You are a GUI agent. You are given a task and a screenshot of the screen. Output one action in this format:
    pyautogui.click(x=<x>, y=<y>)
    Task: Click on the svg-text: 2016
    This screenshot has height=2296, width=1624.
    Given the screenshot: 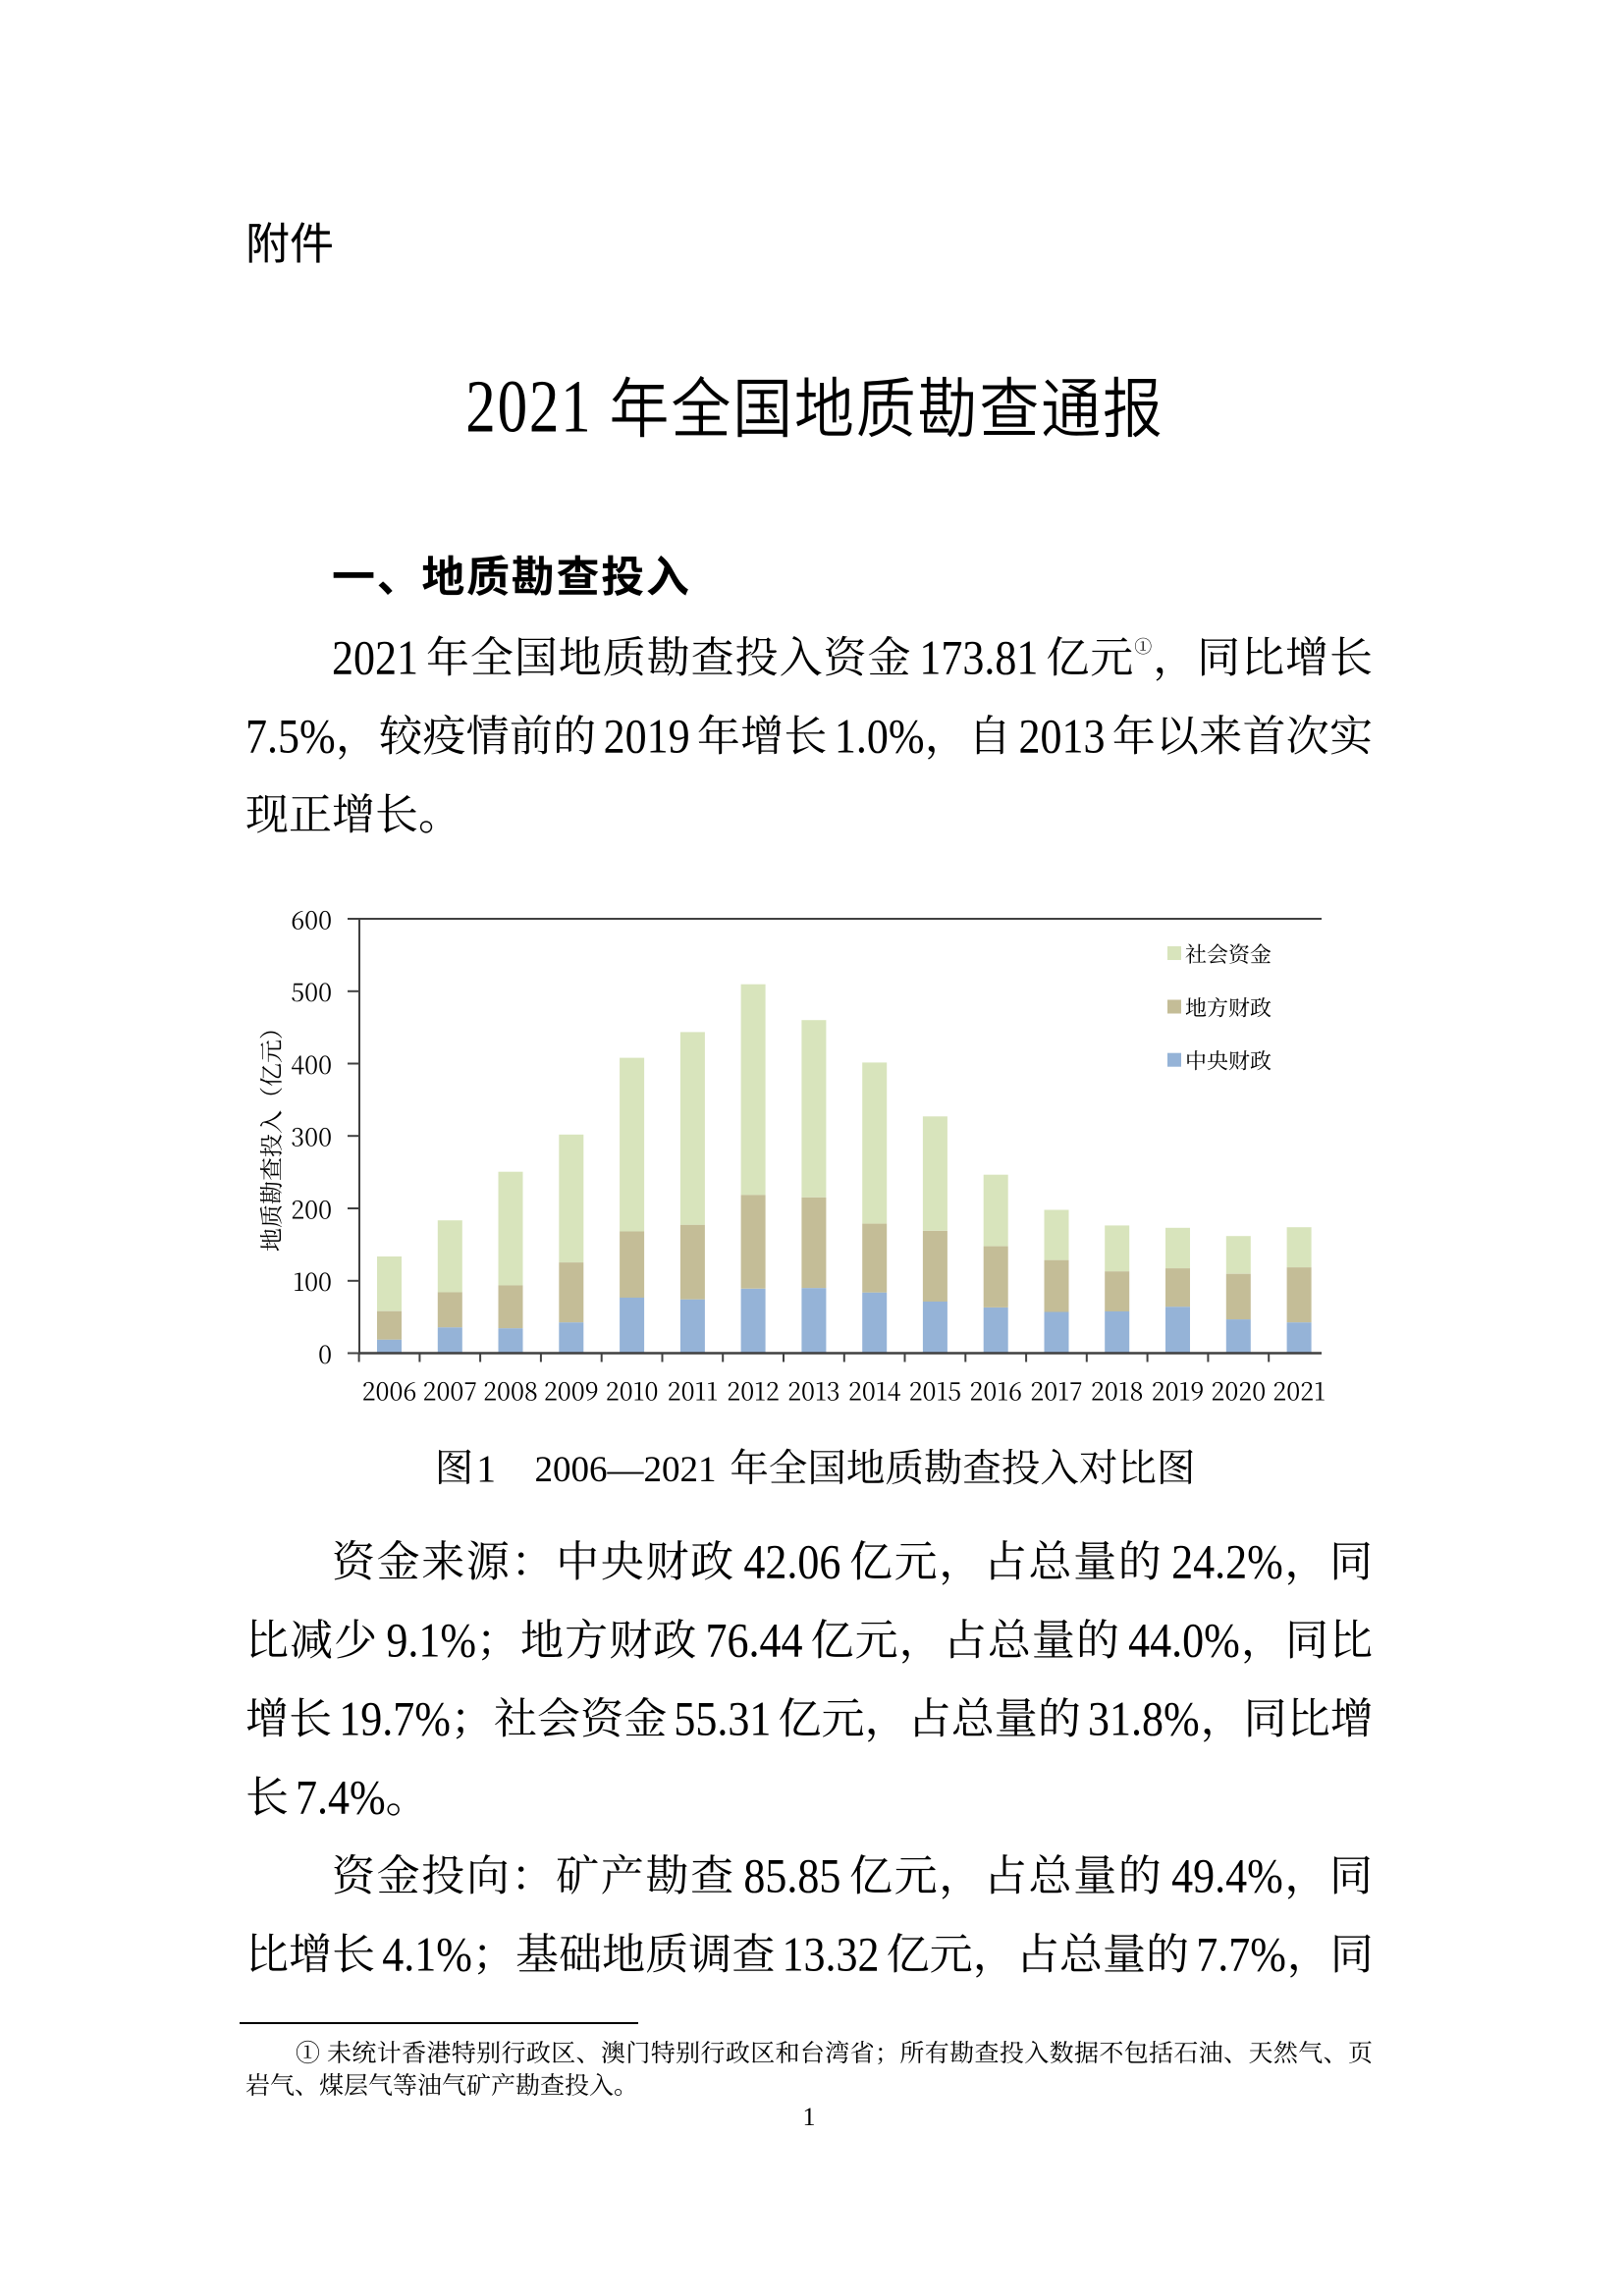 What is the action you would take?
    pyautogui.click(x=995, y=1391)
    